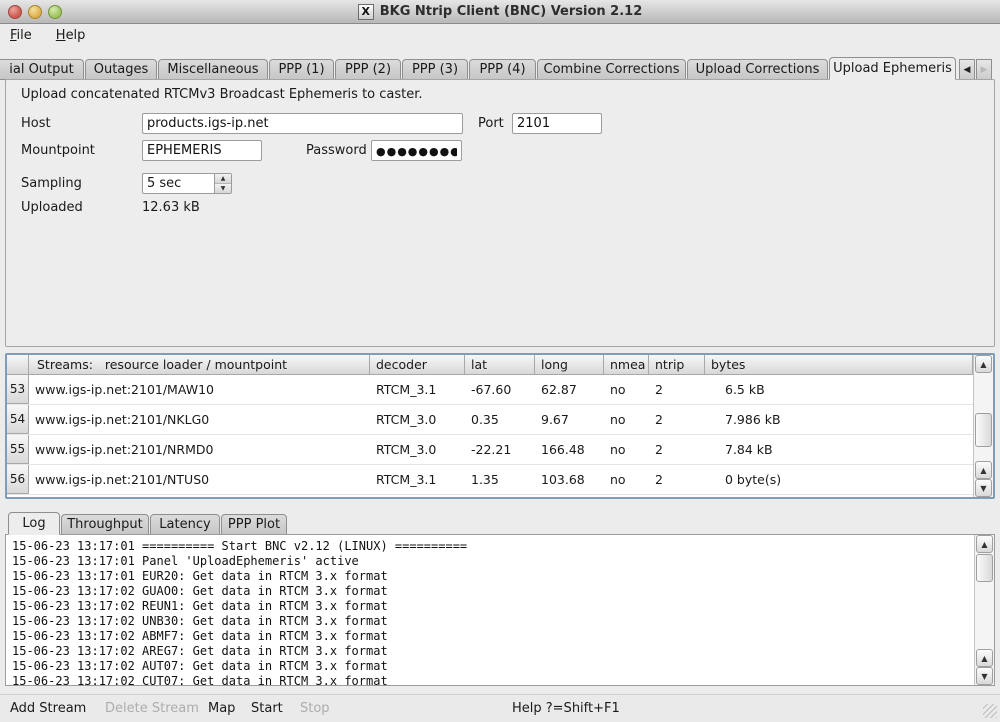 This screenshot has width=1000, height=722. I want to click on tab-miscellaneous: Miscellaneous, so click(213, 69).